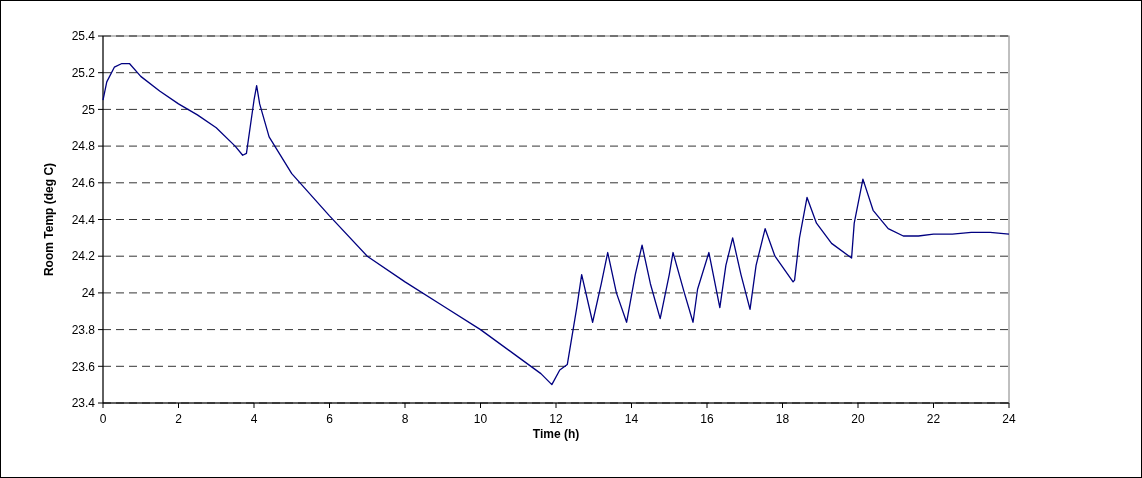 The width and height of the screenshot is (1142, 478). What do you see at coordinates (83, 219) in the screenshot?
I see `y-tick-label: 24.4` at bounding box center [83, 219].